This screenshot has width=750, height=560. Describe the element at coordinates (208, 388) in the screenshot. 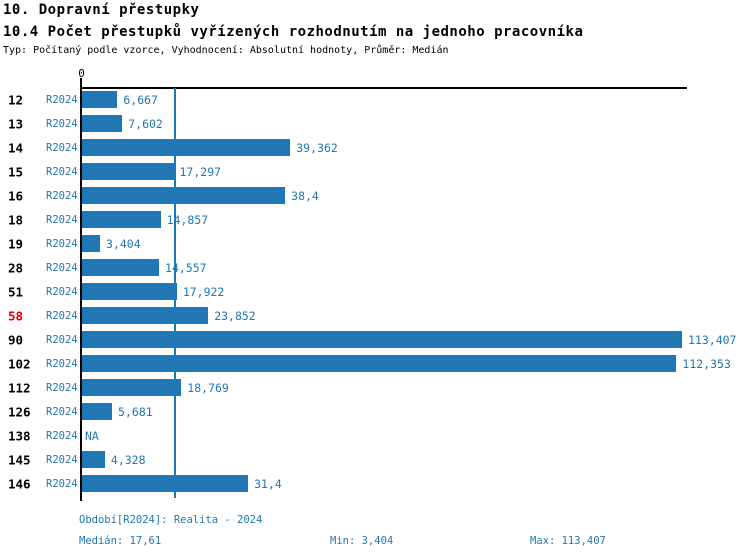

I see `bar-value-label: 18,769` at that location.